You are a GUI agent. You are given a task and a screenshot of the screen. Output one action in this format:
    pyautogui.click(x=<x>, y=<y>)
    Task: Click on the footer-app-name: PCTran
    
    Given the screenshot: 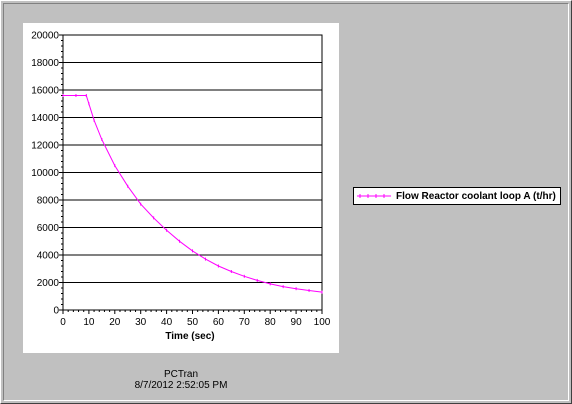 What is the action you would take?
    pyautogui.click(x=181, y=374)
    